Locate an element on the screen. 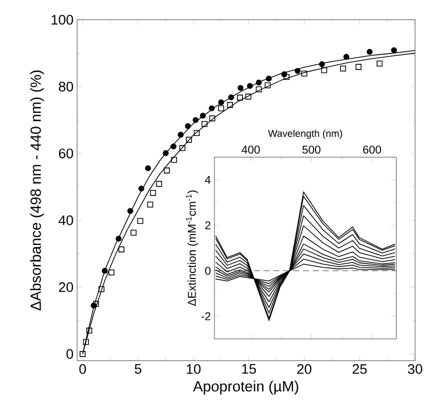  y-tick-label: 2 is located at coordinates (207, 225).